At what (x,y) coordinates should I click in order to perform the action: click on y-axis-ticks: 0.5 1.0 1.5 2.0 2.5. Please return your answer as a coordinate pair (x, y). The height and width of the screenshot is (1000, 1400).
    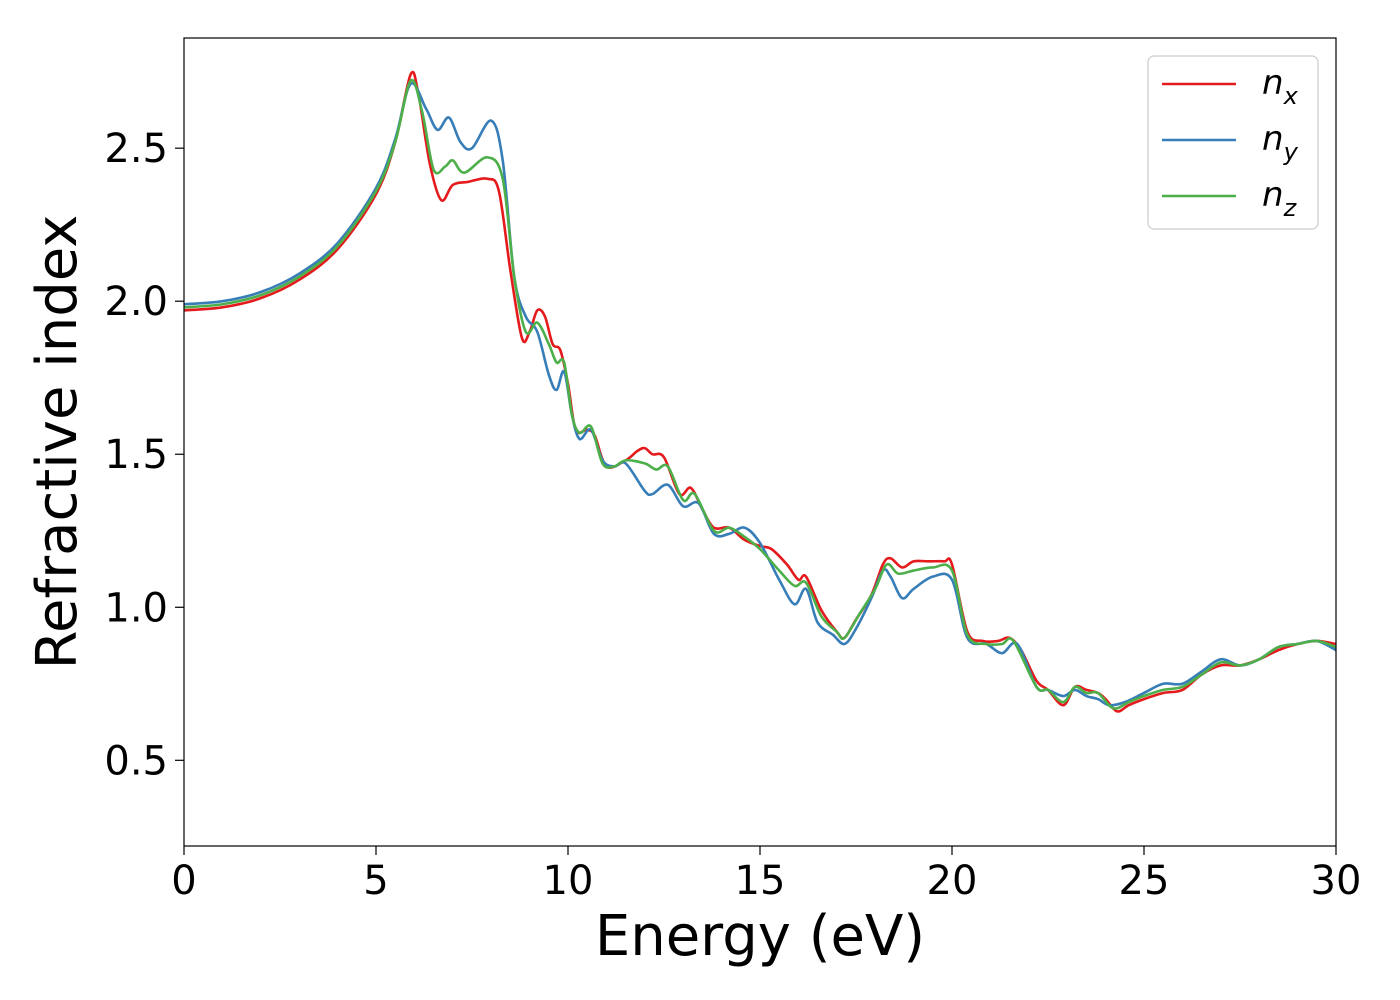
    Looking at the image, I should click on (144, 455).